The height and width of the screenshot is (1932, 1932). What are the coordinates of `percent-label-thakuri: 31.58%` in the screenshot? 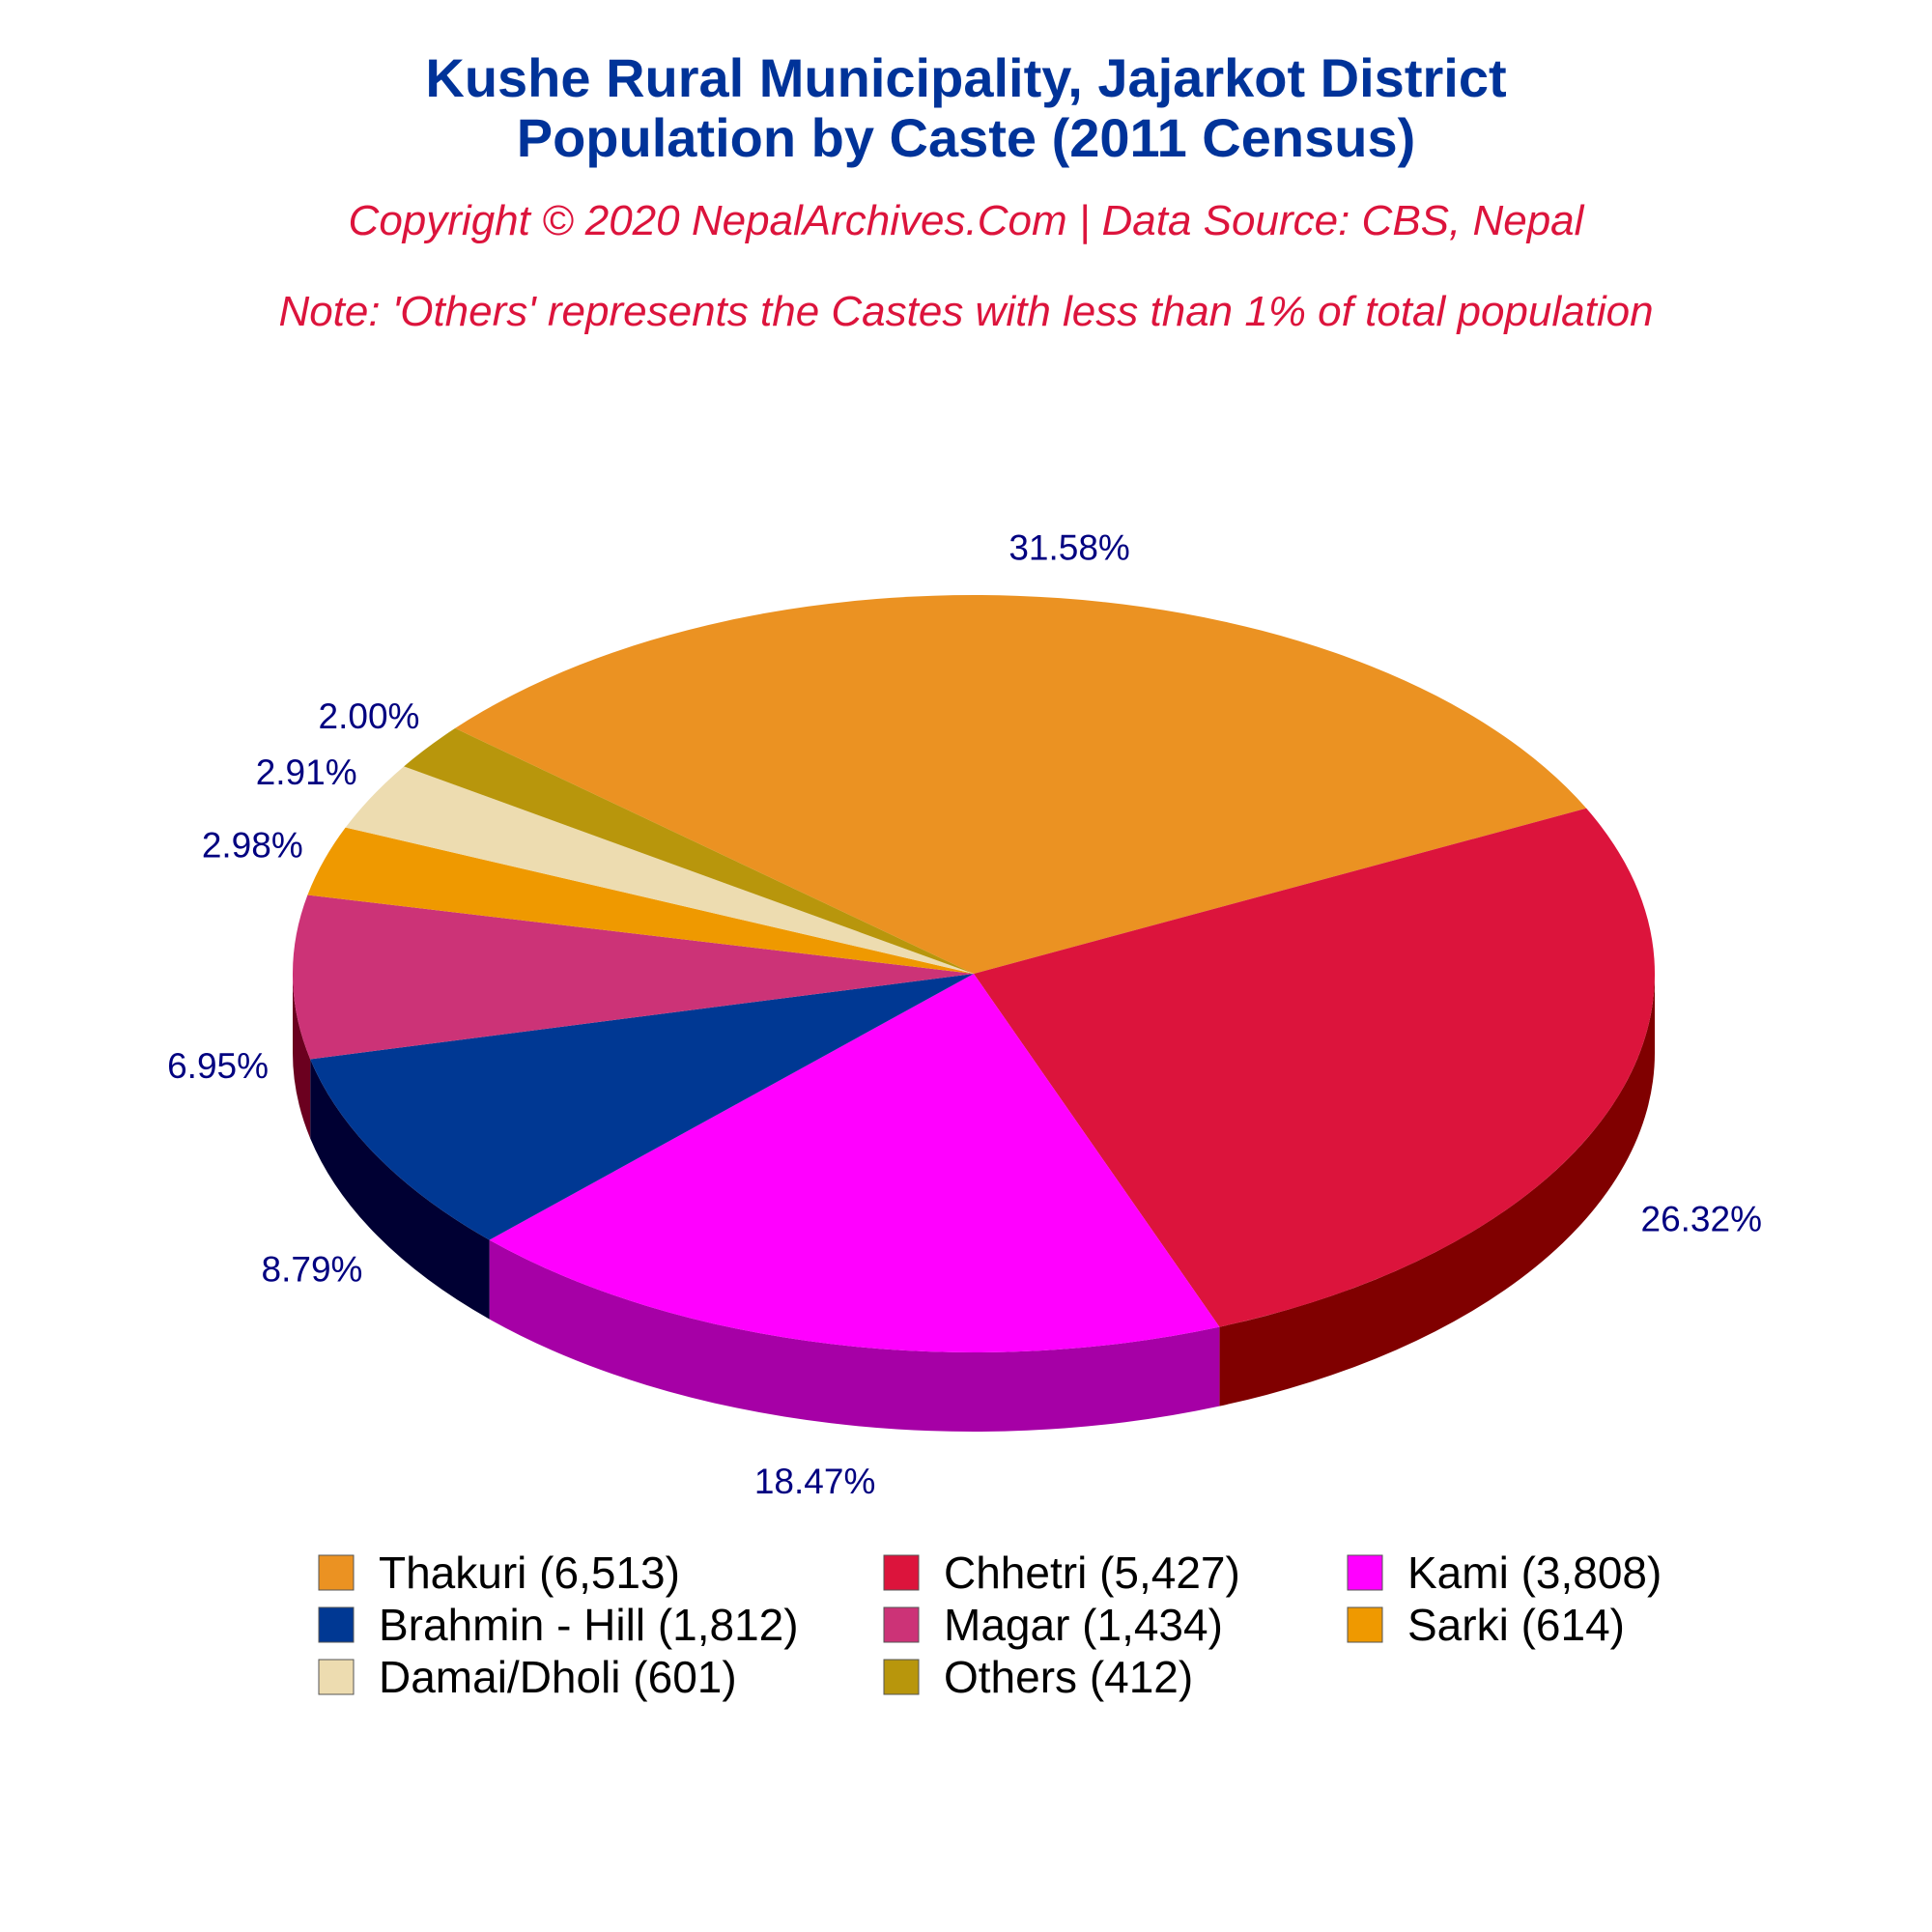 It's located at (1069, 548).